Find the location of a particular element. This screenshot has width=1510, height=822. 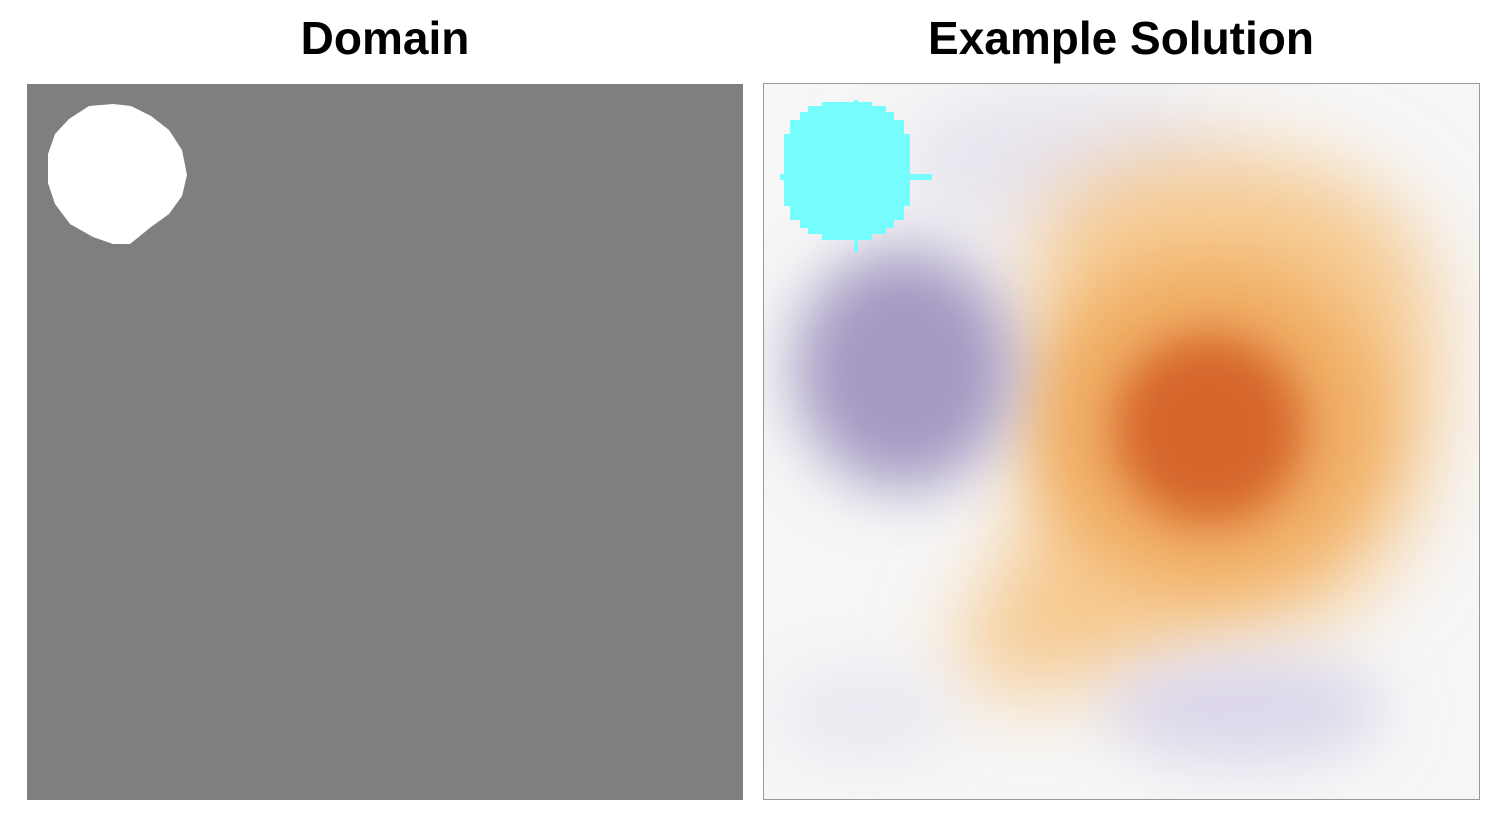

field-lobe-purple-left is located at coordinates (904, 369).